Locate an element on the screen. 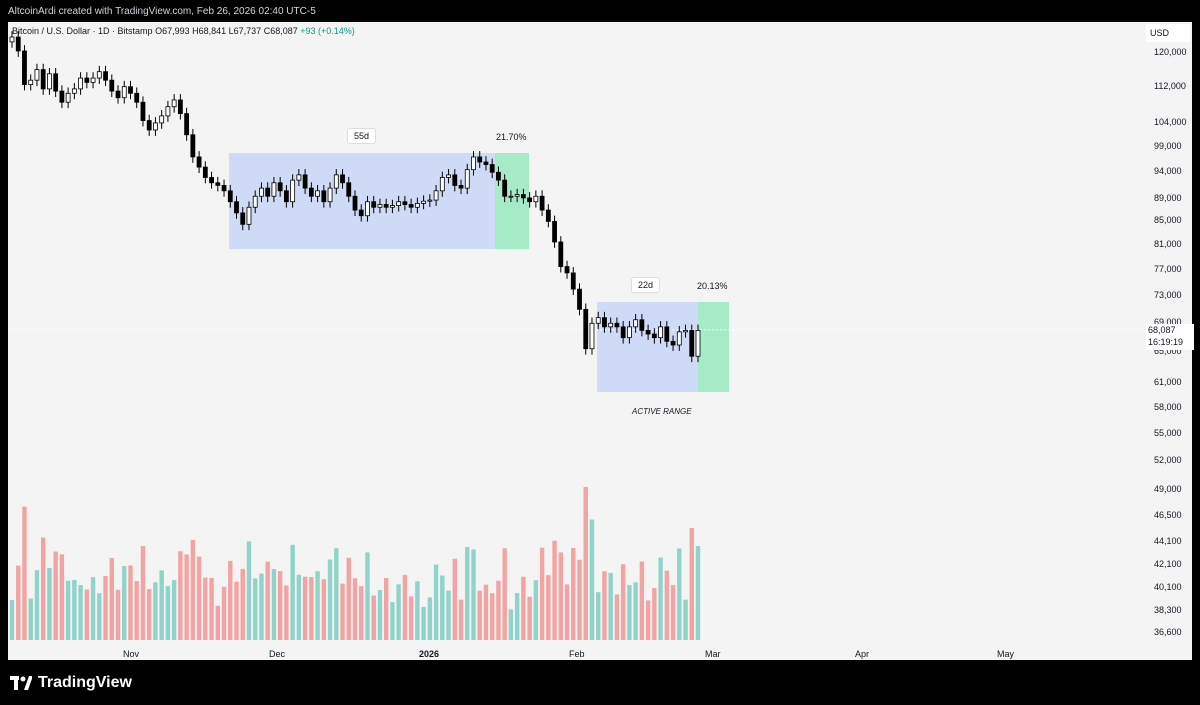 This screenshot has height=705, width=1200. price-tick-label: 81,000 is located at coordinates (1168, 243).